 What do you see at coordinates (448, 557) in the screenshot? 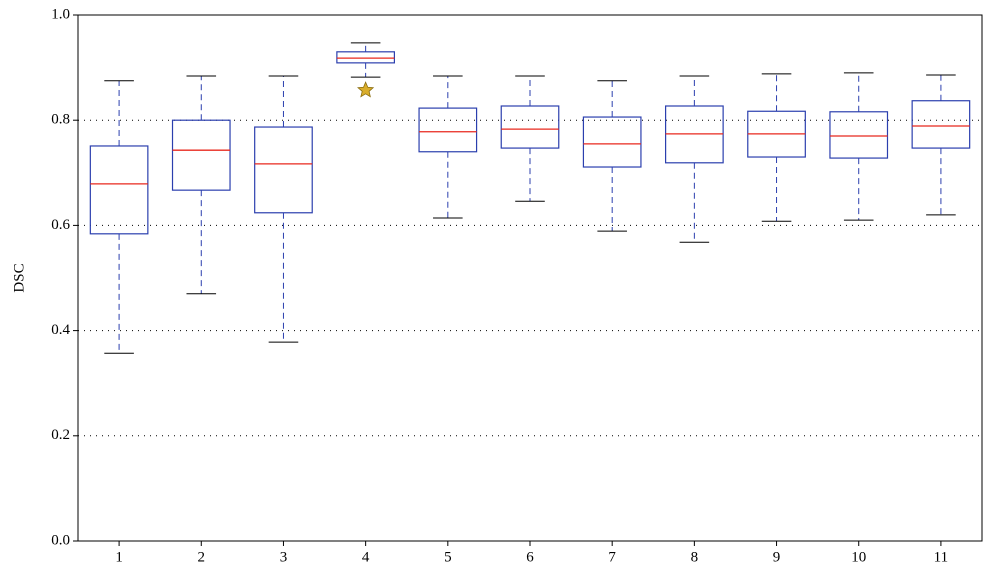
I see `x-tick-label: 5` at bounding box center [448, 557].